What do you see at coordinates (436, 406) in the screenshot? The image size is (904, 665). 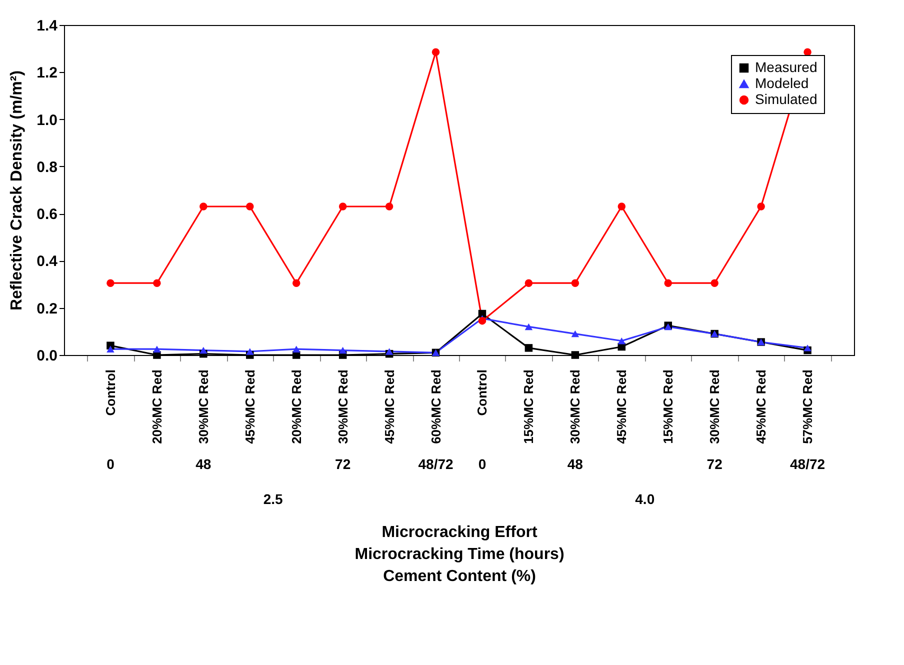 I see `x-tick-label: 60%MC Red` at bounding box center [436, 406].